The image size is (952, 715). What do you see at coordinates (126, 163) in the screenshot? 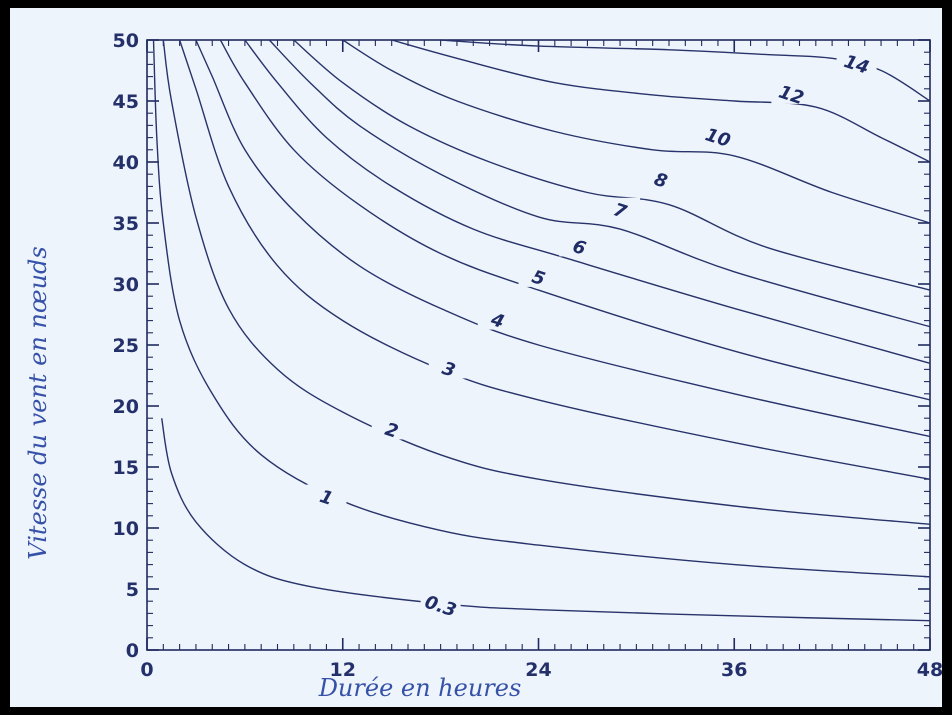
I see `y-tick-label: 40` at bounding box center [126, 163].